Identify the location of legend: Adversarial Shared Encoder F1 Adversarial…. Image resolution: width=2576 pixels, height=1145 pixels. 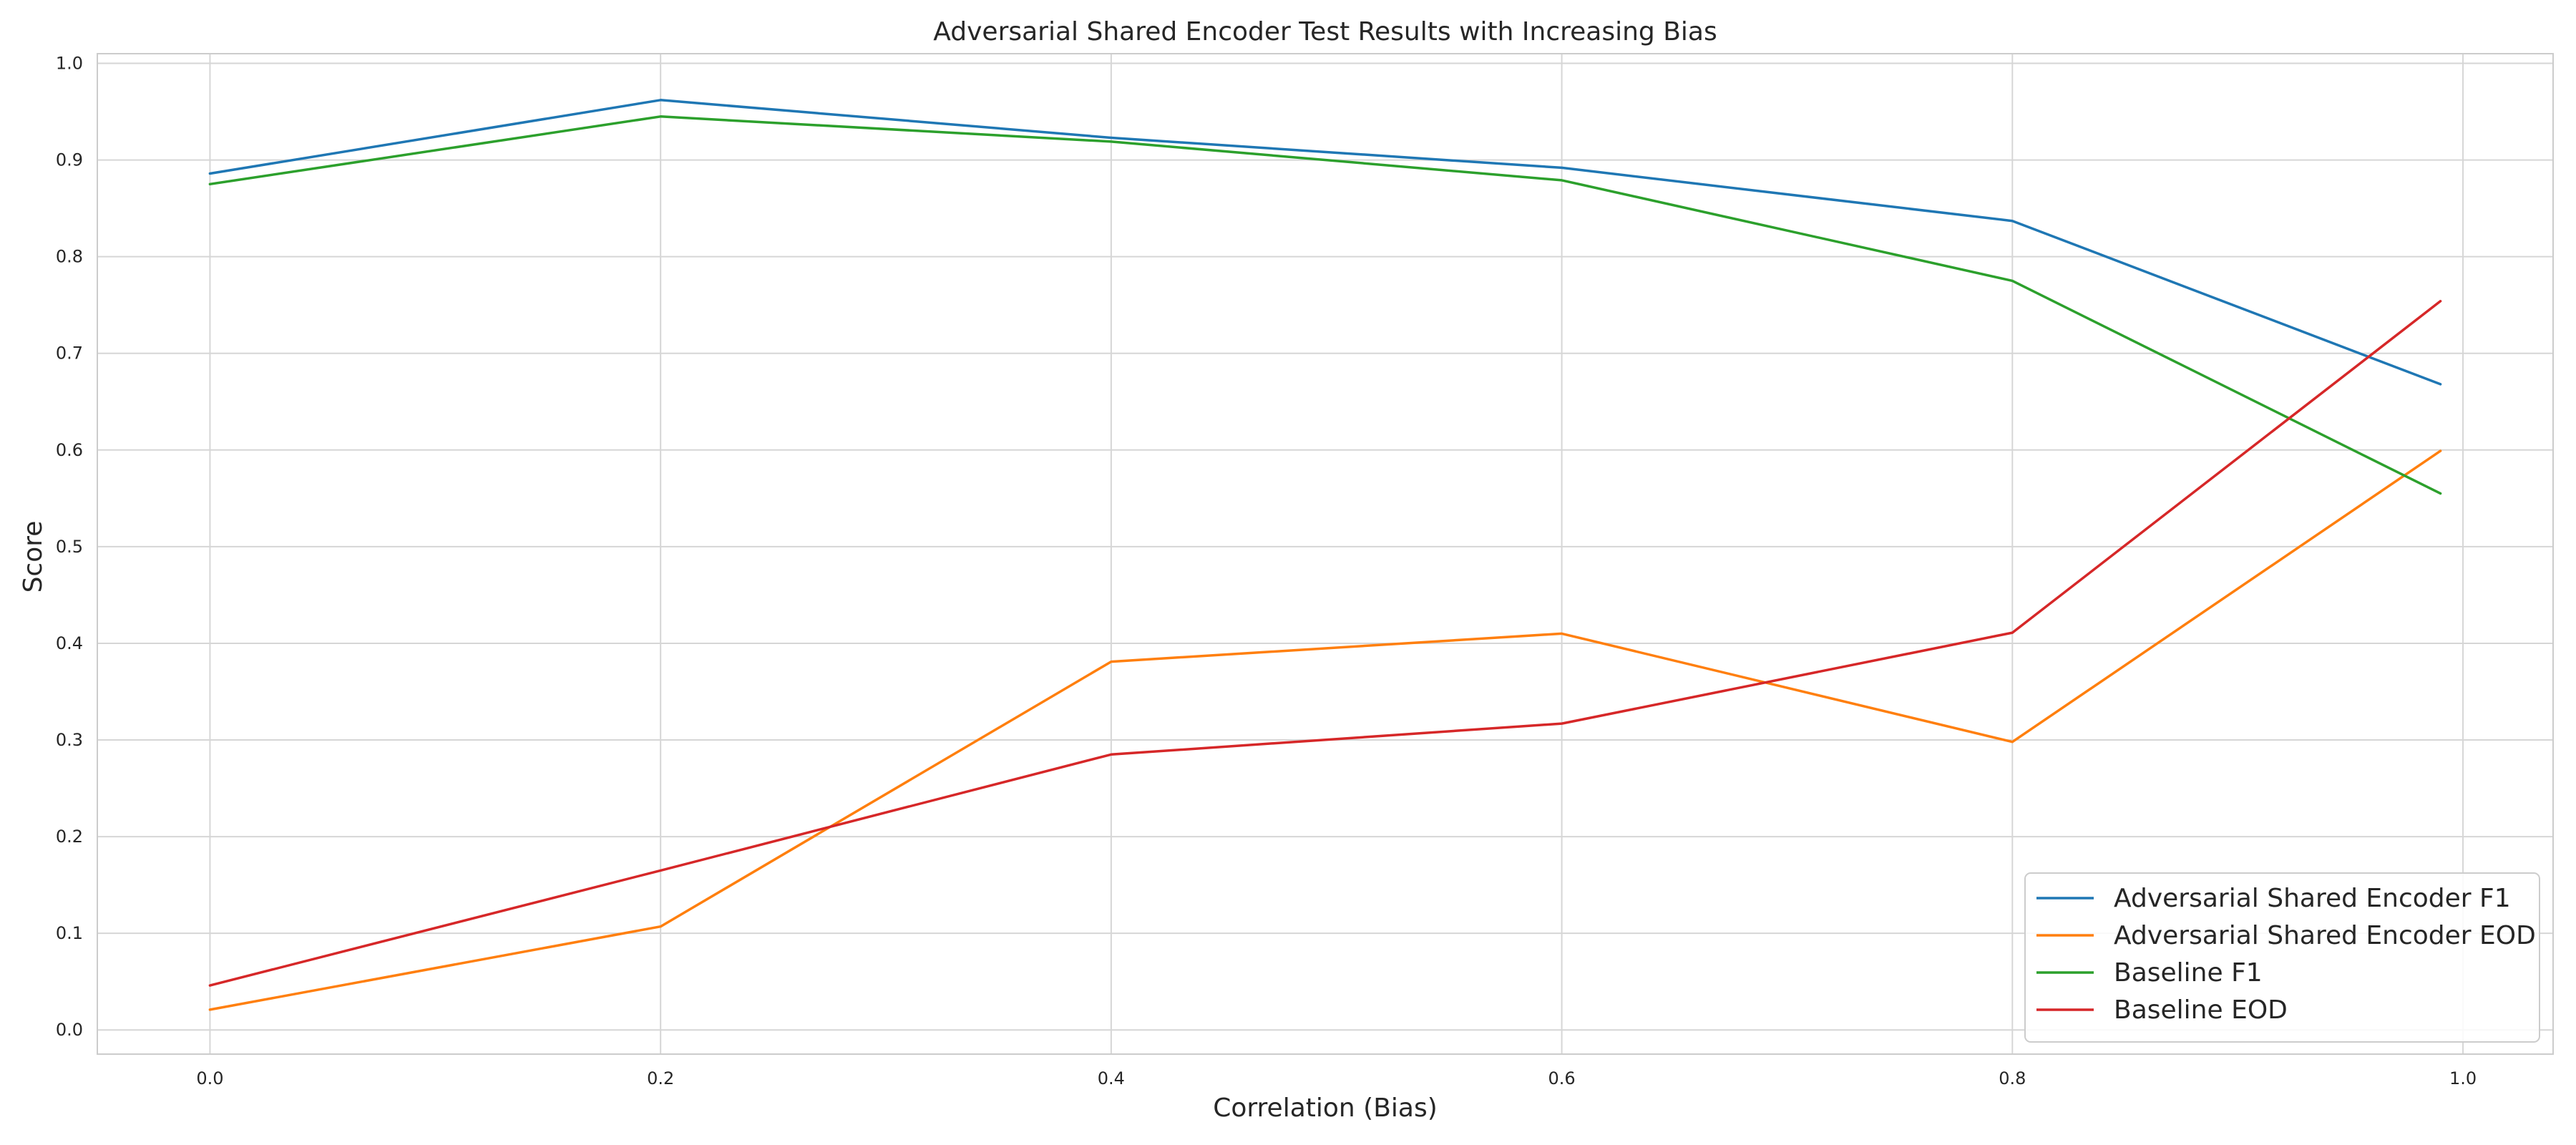
(2282, 957).